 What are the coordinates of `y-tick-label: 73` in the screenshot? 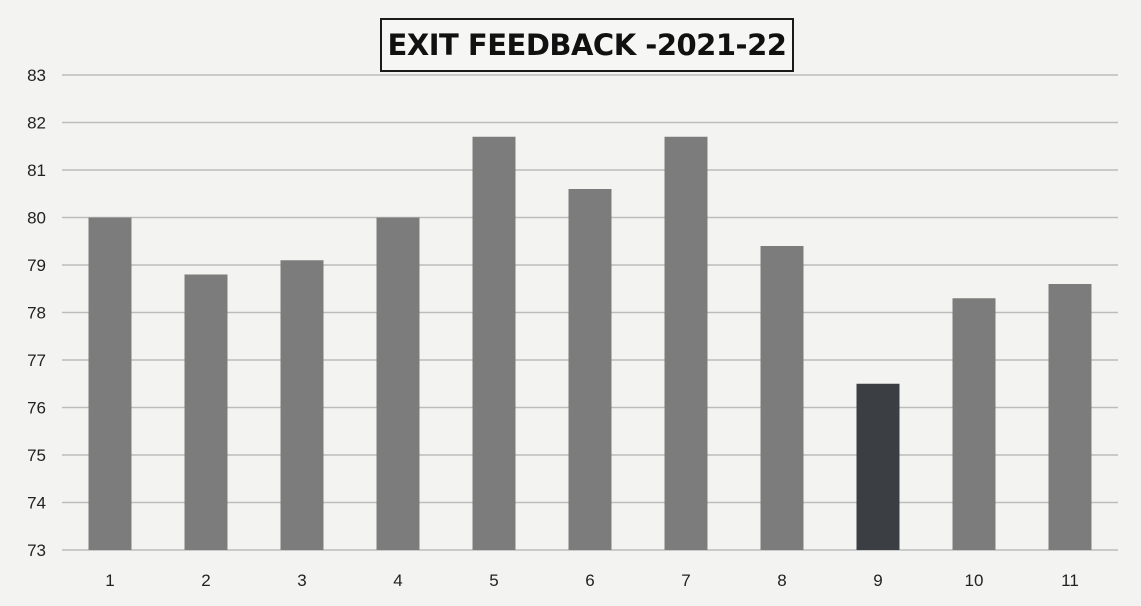 It's located at (36, 550).